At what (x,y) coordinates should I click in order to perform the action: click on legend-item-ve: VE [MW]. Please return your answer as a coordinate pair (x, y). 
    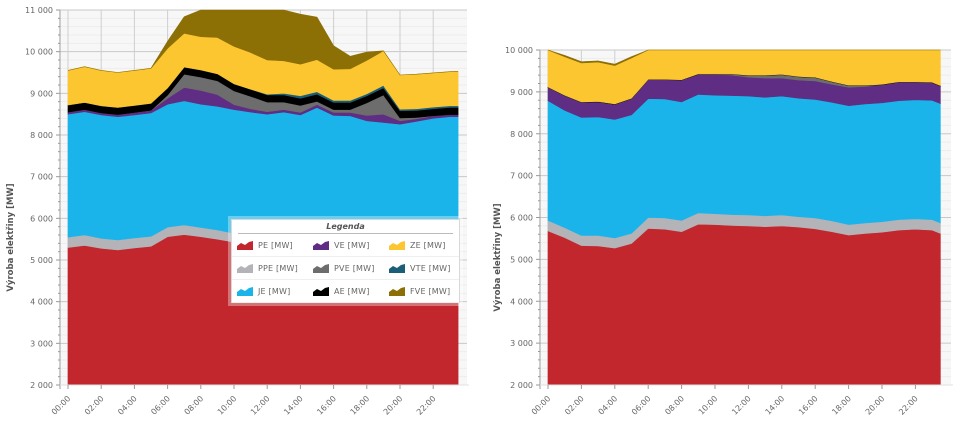
    Looking at the image, I should click on (346, 245).